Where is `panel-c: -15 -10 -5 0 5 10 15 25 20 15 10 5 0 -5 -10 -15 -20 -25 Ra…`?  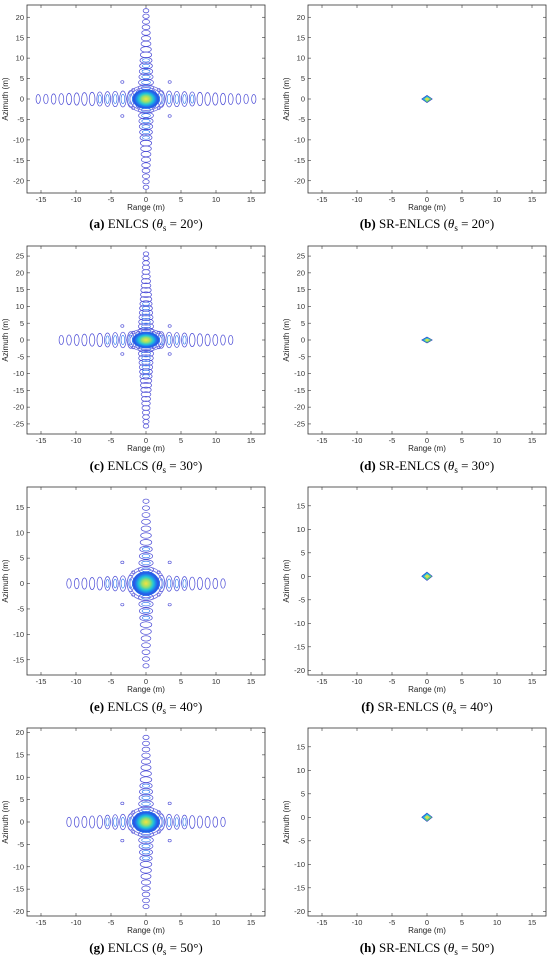 panel-c: -15 -10 -5 0 5 10 15 25 20 15 10 5 0 -5 -10 -15 -20 -25 Ra… is located at coordinates (133, 360).